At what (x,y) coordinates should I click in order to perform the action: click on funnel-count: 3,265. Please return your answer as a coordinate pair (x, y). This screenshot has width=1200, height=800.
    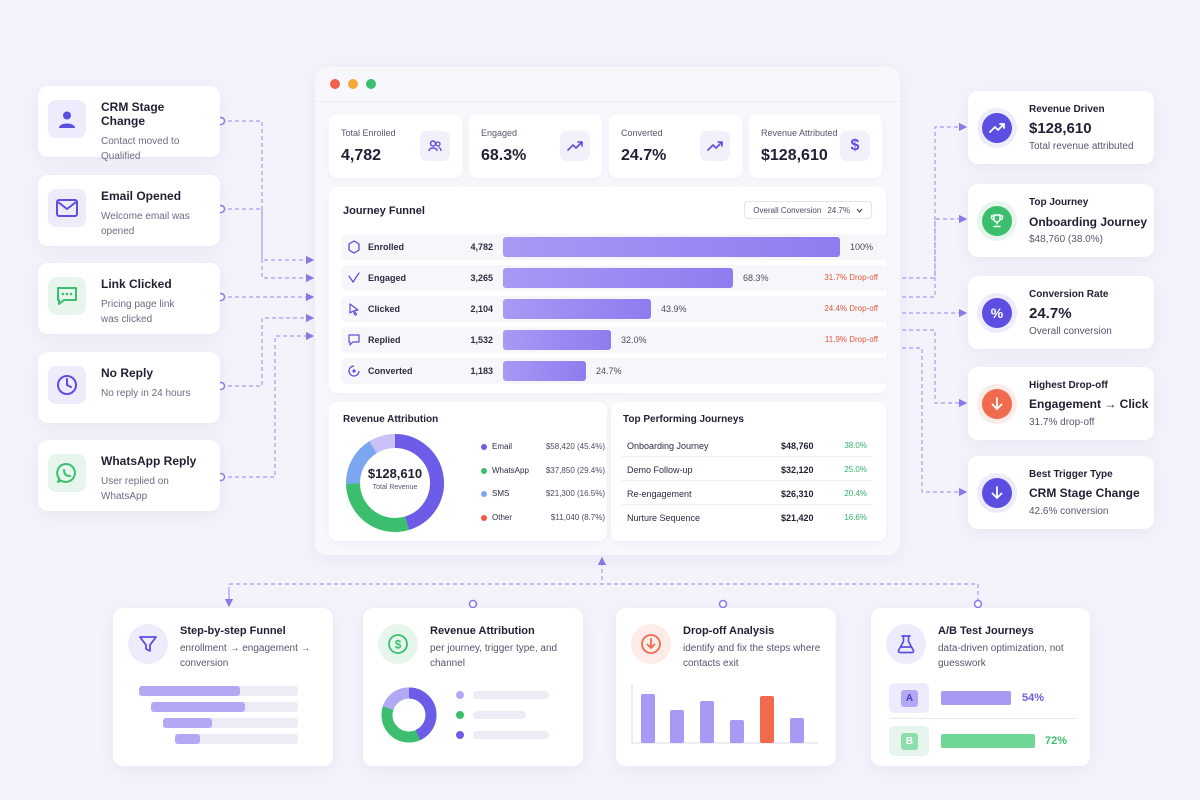
    Looking at the image, I should click on (481, 278).